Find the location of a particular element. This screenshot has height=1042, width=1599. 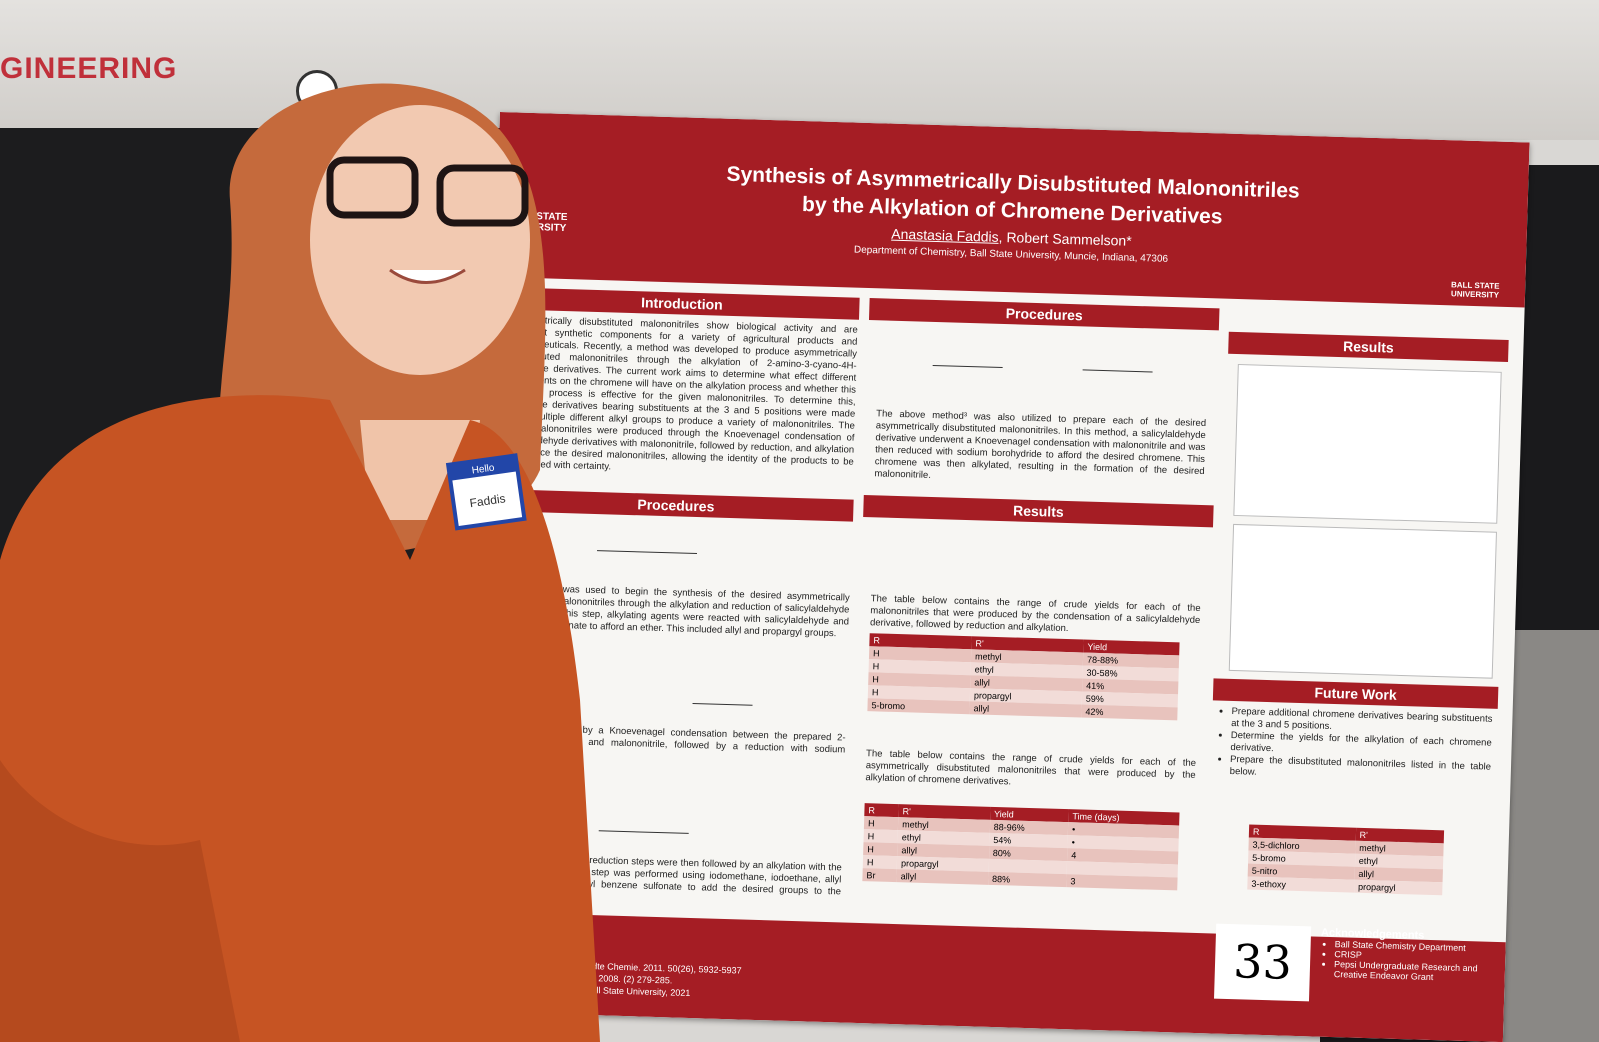

tag-text: Faddis is located at coordinates (488, 500).